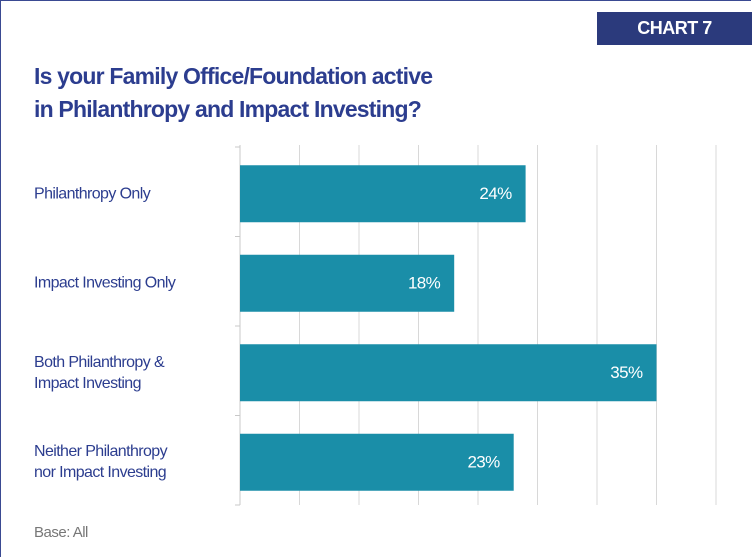 The image size is (752, 558). Describe the element at coordinates (99, 372) in the screenshot. I see `category-label: Both Philanthropy & Impact Investing` at that location.